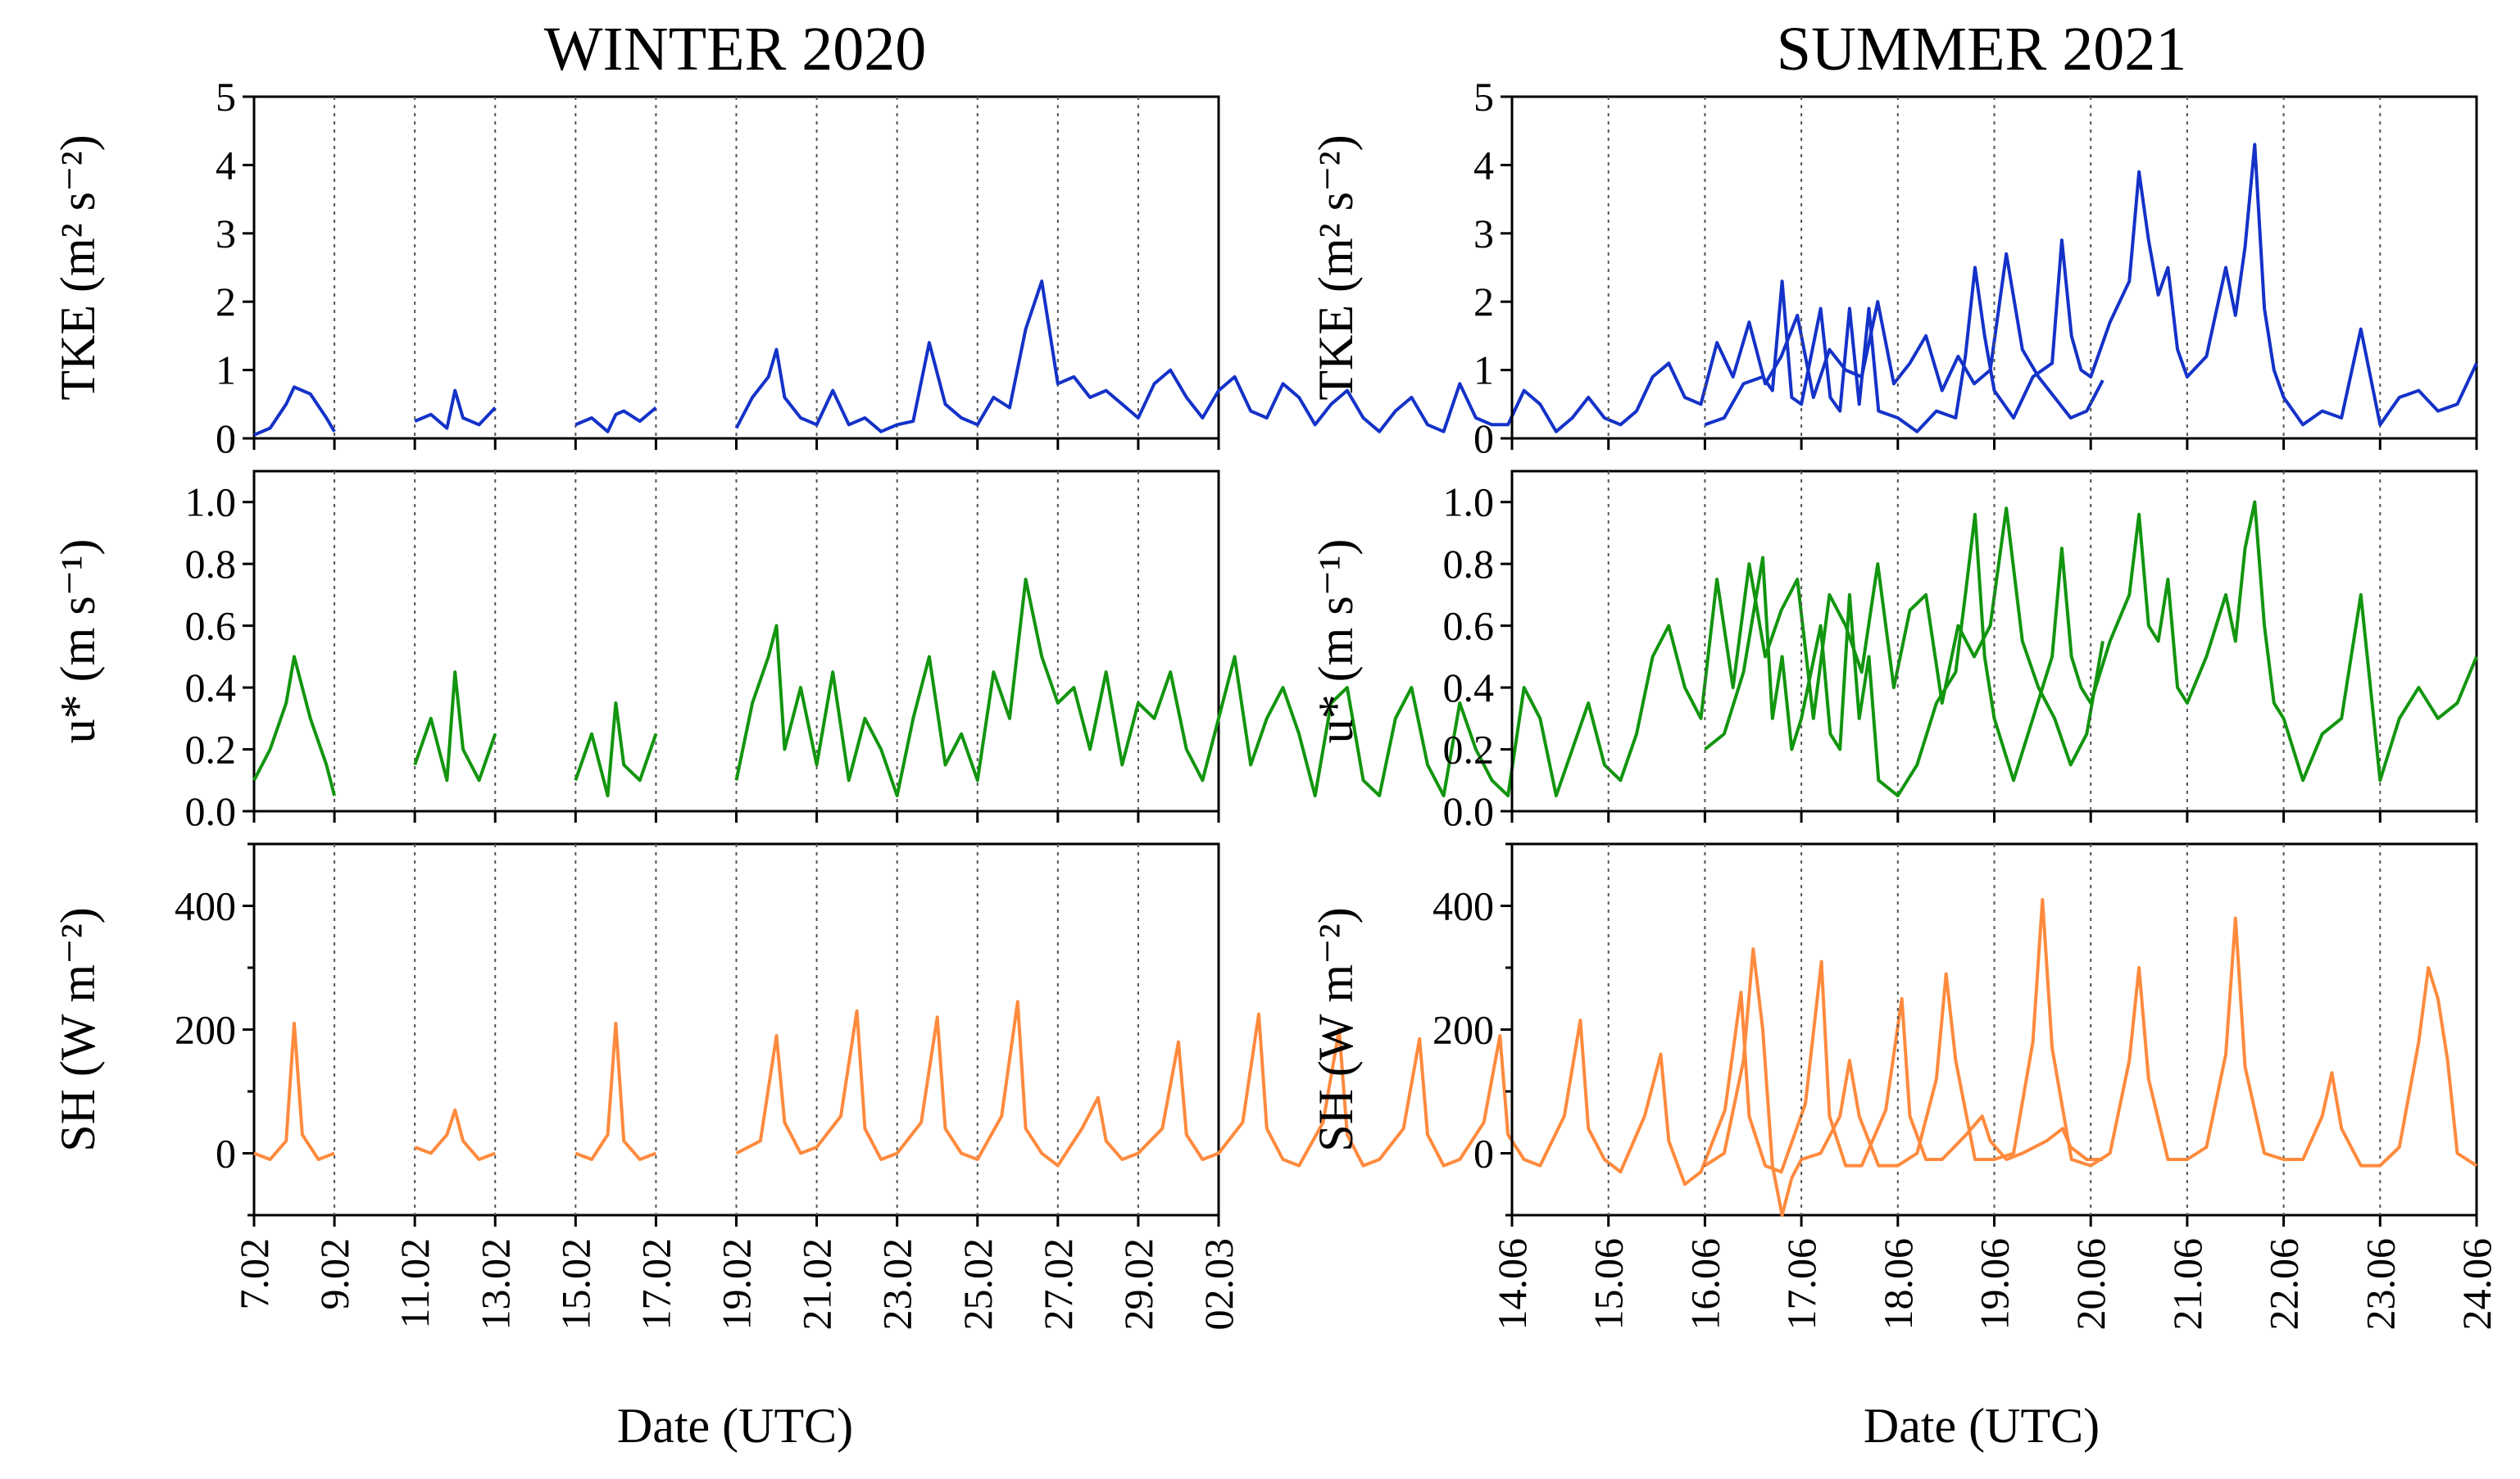 This screenshot has height=1479, width=2520. I want to click on x-tick-label: 7.02, so click(254, 1274).